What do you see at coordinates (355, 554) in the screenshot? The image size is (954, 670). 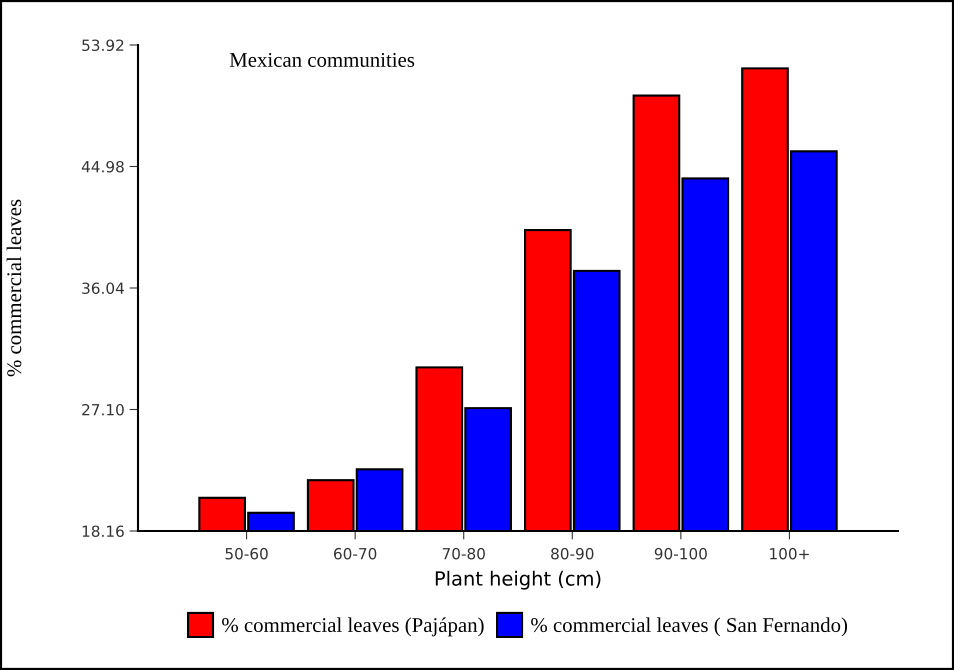 I see `x-tick-label: 60-70` at bounding box center [355, 554].